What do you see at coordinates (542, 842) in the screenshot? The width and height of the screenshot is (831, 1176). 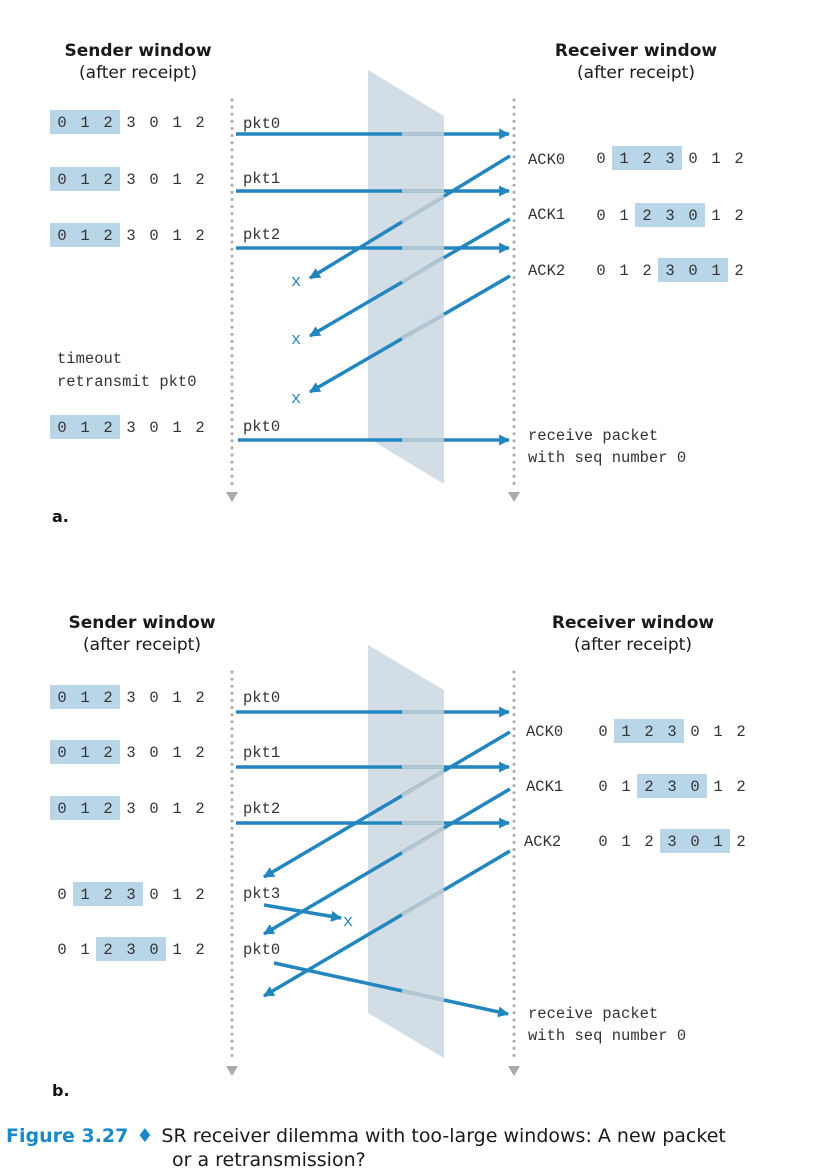 I see `ack-label: ACK2` at bounding box center [542, 842].